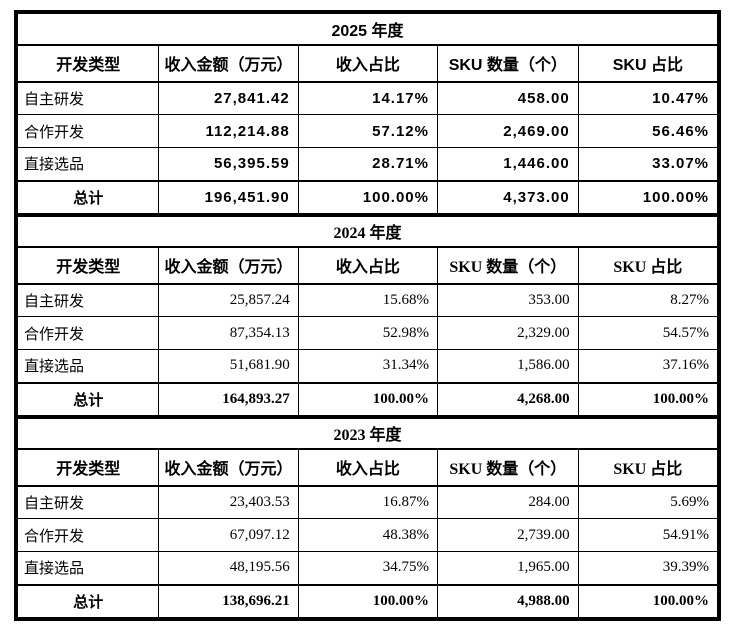 The height and width of the screenshot is (635, 733). I want to click on sku-share-cell: 10.47%, so click(648, 98).